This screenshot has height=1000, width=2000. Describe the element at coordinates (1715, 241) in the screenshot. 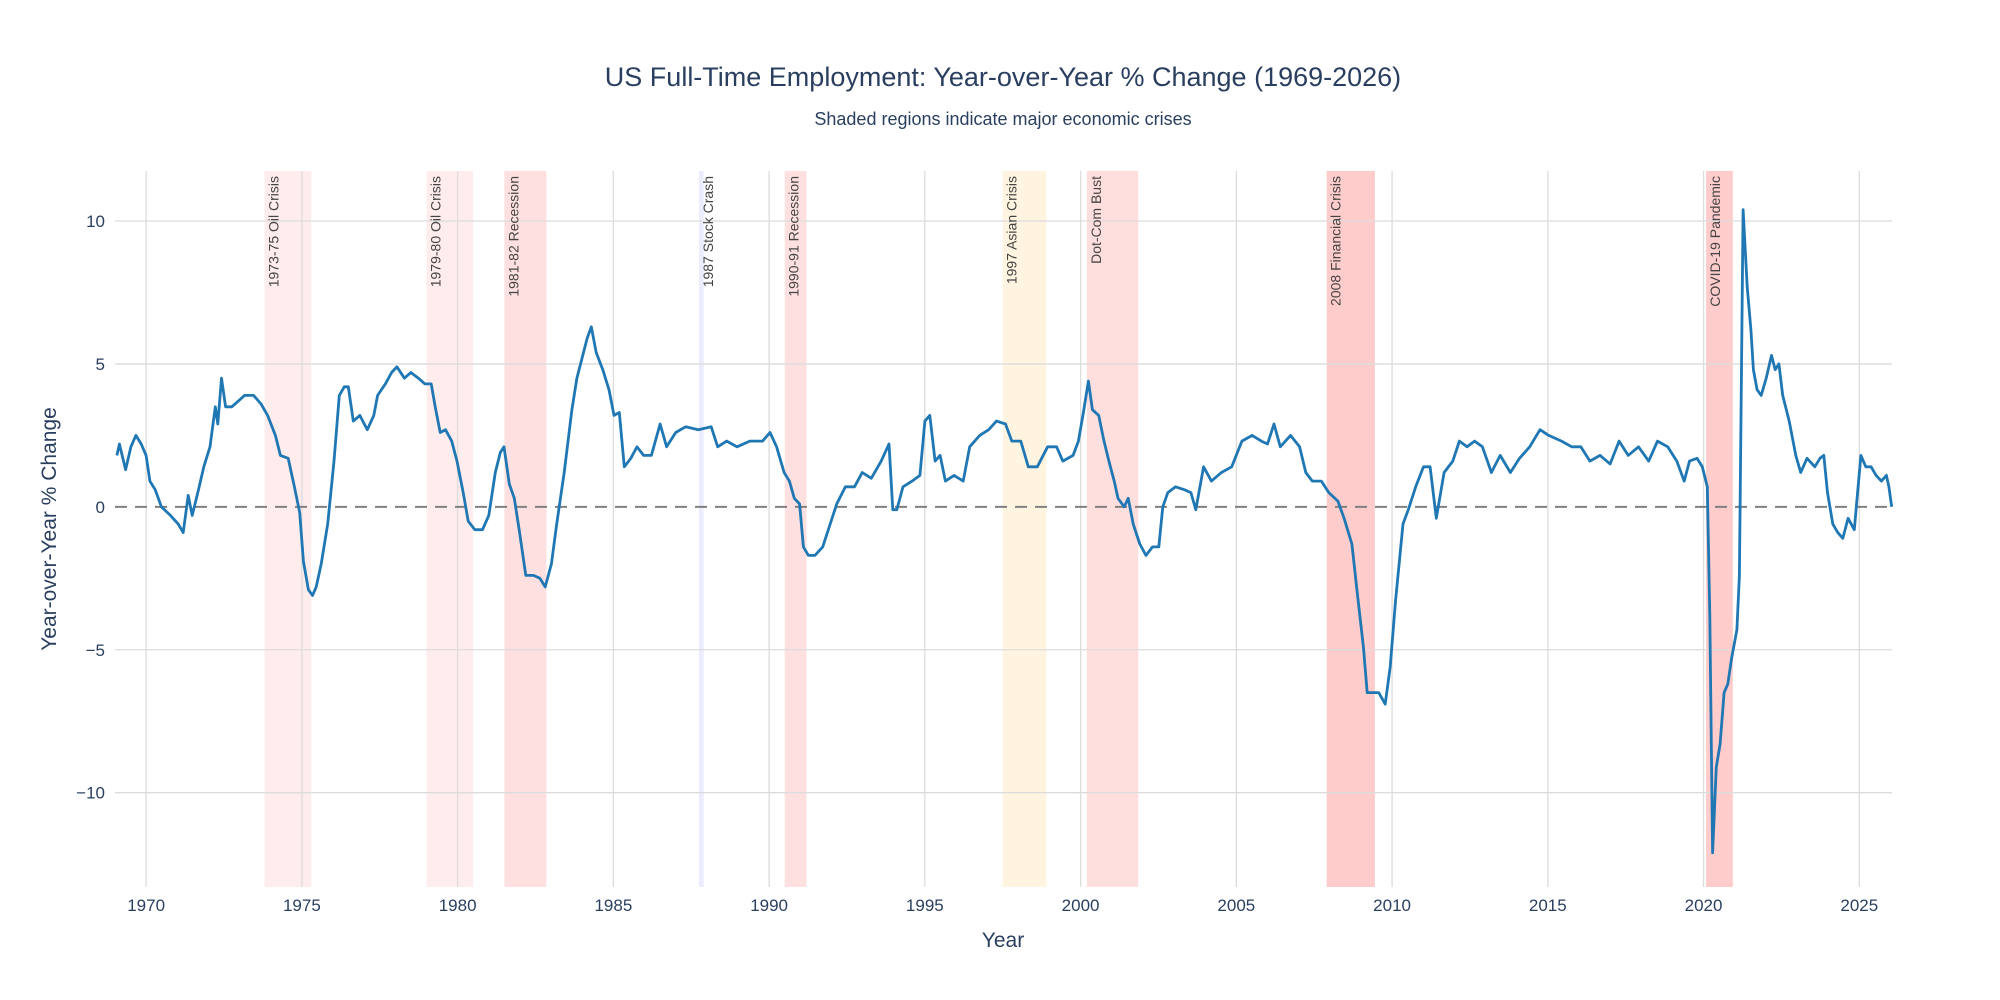

I see `crisis-label: COVID-19 Pandemic` at that location.